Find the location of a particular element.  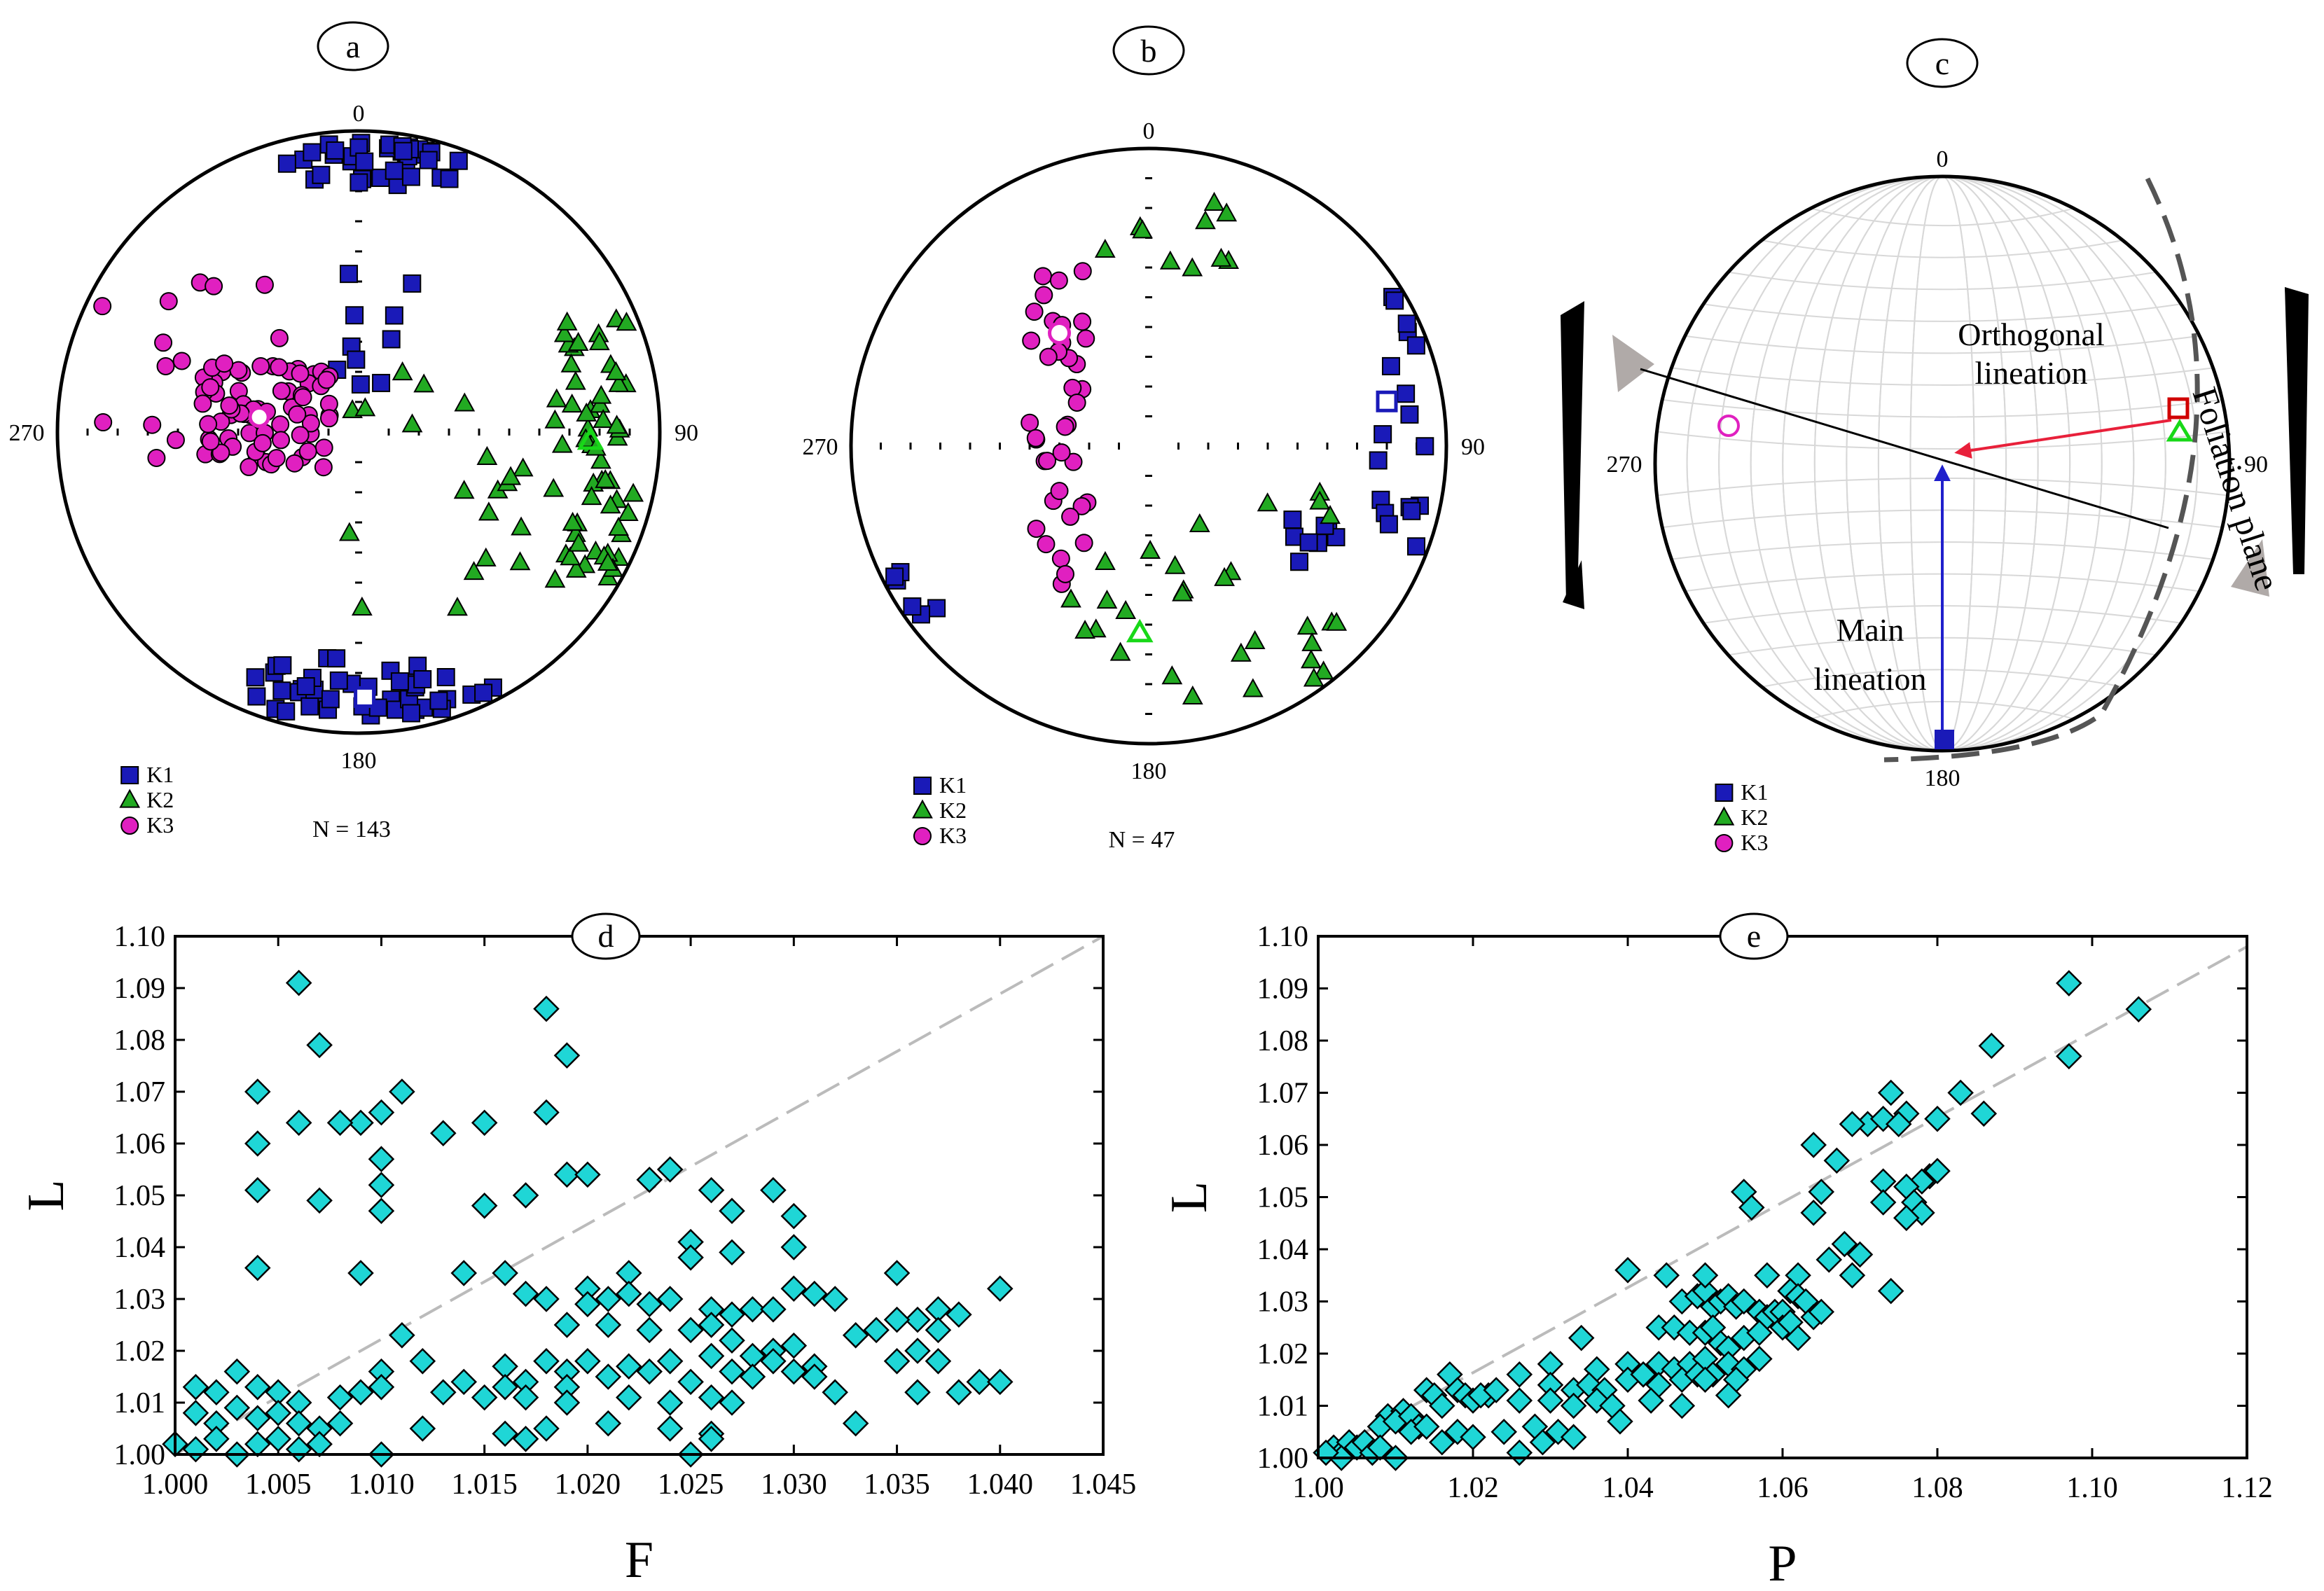

shear-arrow-right-tip is located at coordinates (2295, 311).